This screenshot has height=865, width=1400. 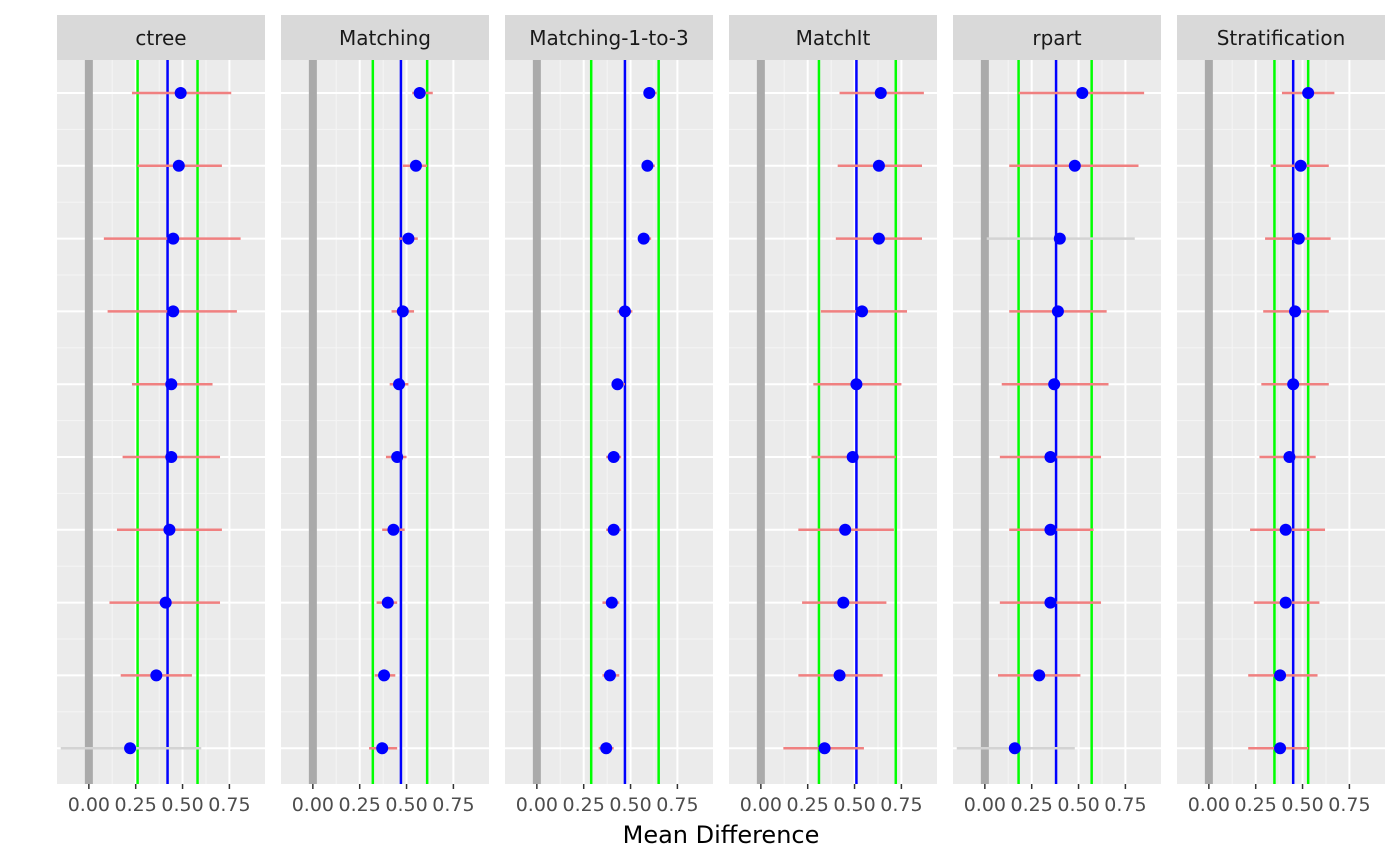 I want to click on facet-strip-label: MatchIt, so click(x=833, y=38).